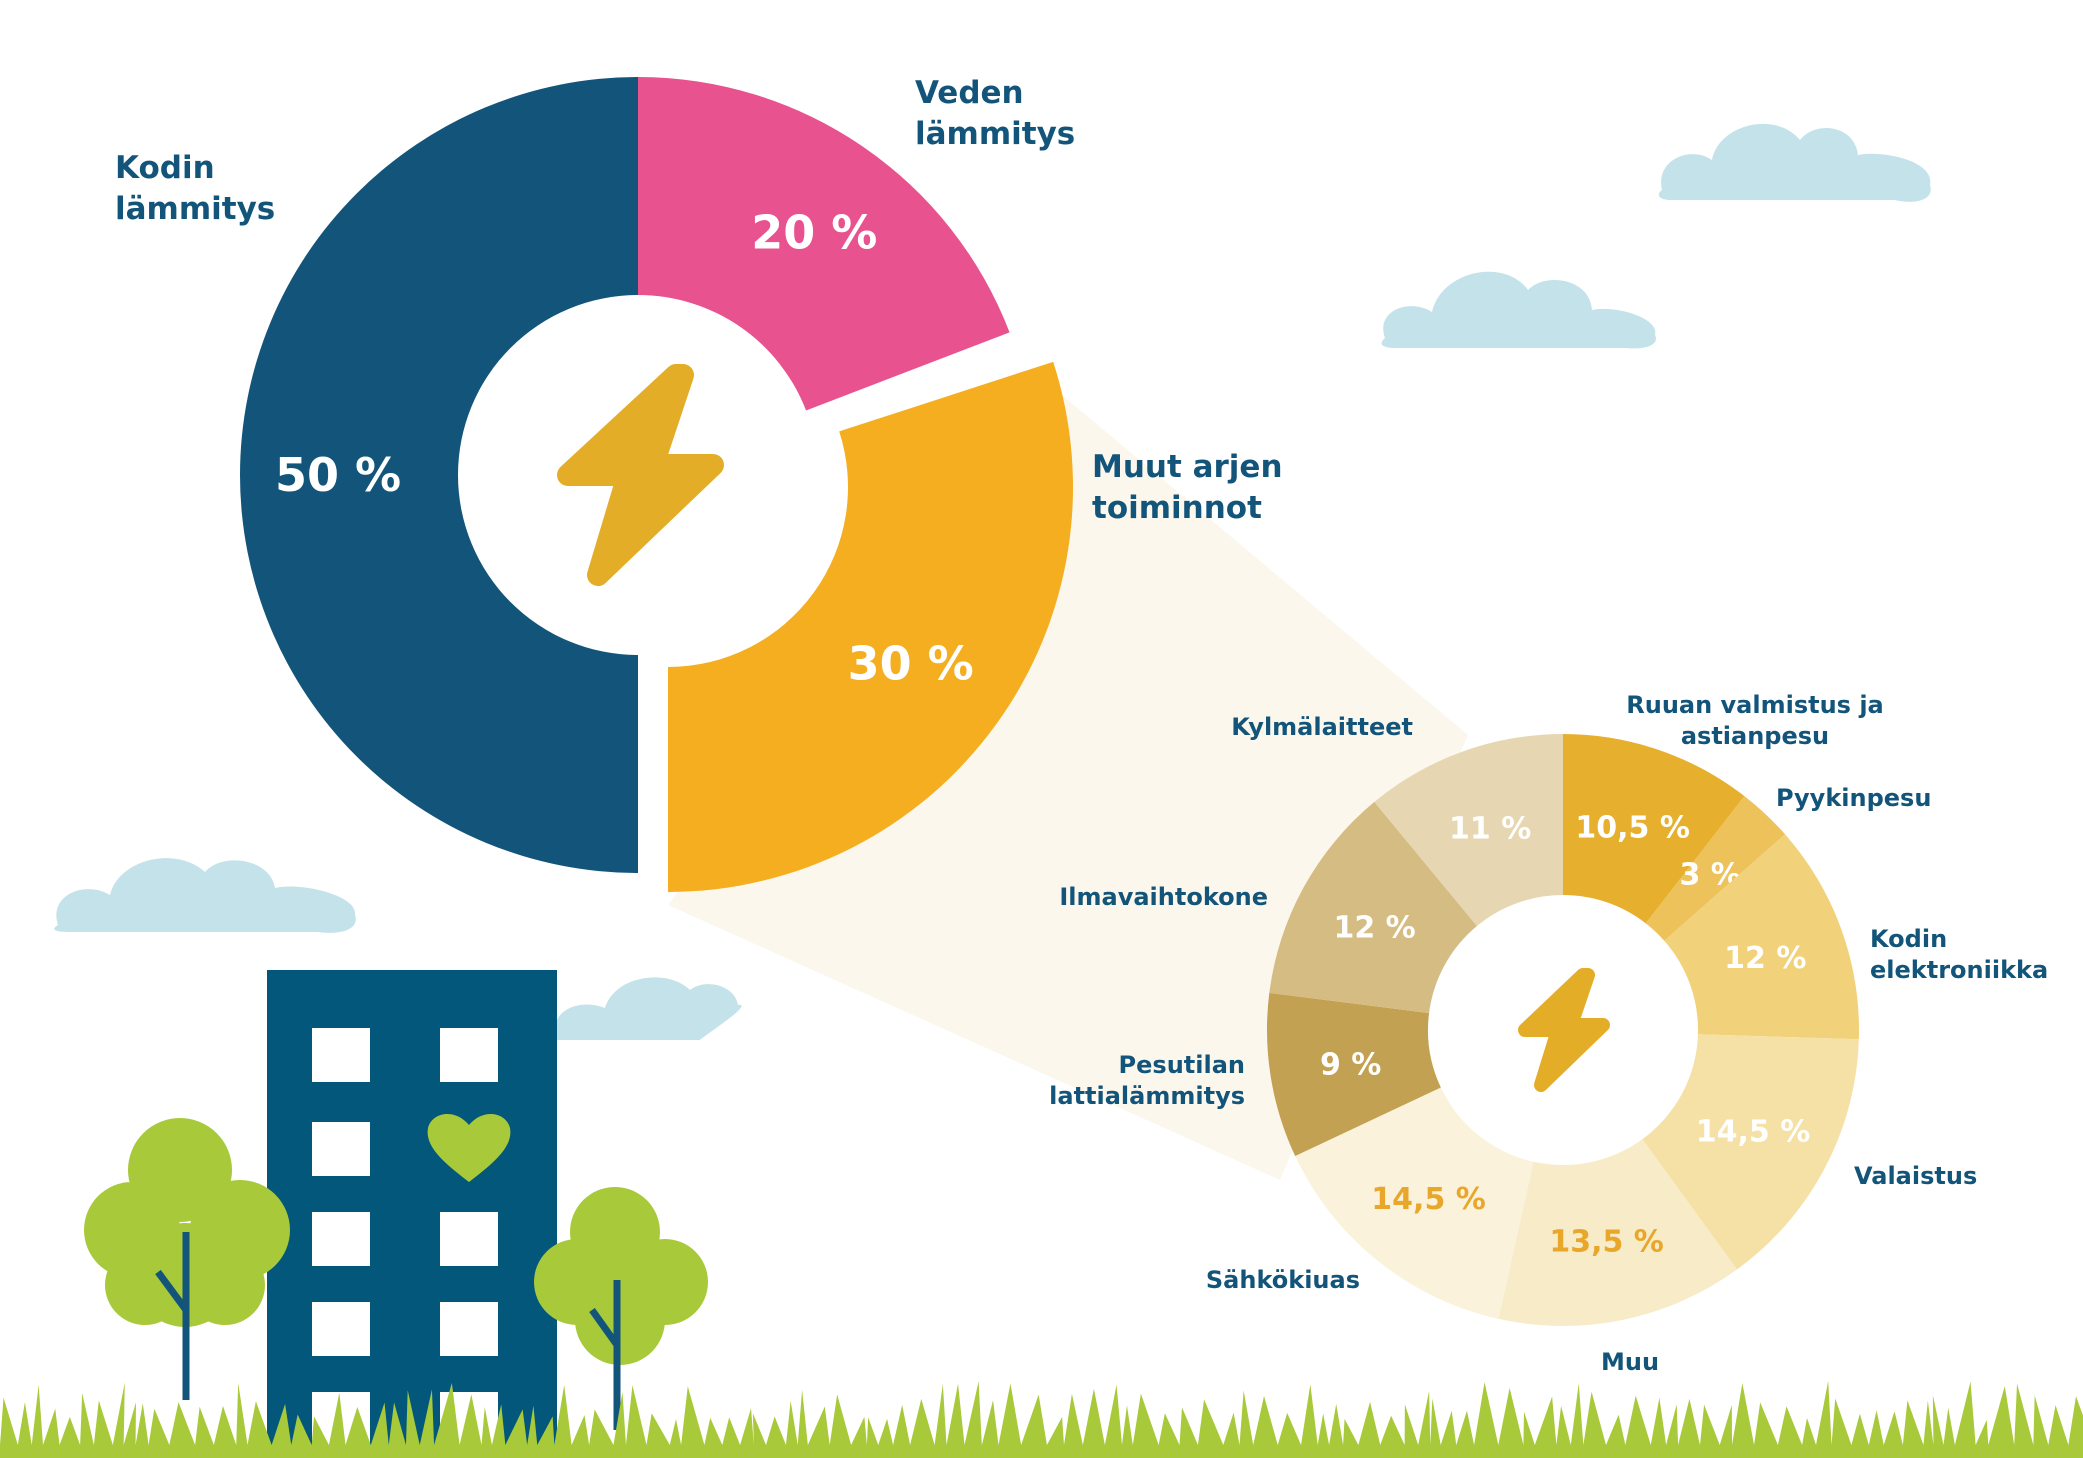 The image size is (2083, 1458). What do you see at coordinates (1959, 954) in the screenshot?
I see `label-kodin-elektroniikka: Kodin elektroniikka` at bounding box center [1959, 954].